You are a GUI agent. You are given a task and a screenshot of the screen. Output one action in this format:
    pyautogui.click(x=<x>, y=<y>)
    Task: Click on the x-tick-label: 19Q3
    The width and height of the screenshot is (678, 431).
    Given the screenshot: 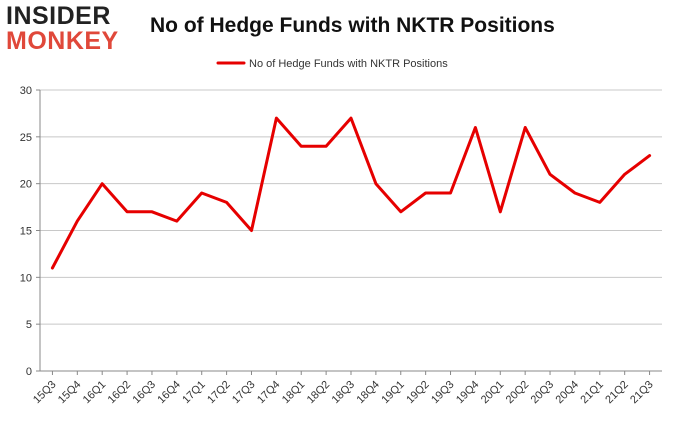 What is the action you would take?
    pyautogui.click(x=443, y=393)
    